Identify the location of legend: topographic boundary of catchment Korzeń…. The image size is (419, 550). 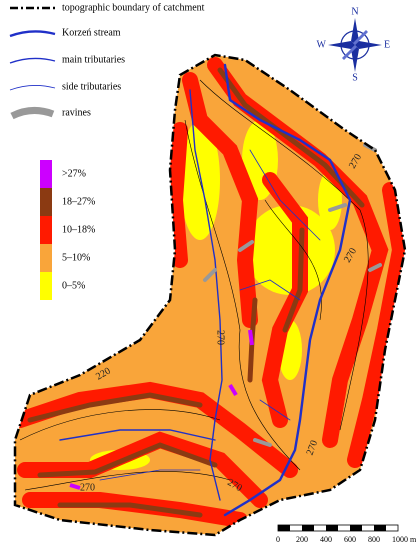
(107, 61).